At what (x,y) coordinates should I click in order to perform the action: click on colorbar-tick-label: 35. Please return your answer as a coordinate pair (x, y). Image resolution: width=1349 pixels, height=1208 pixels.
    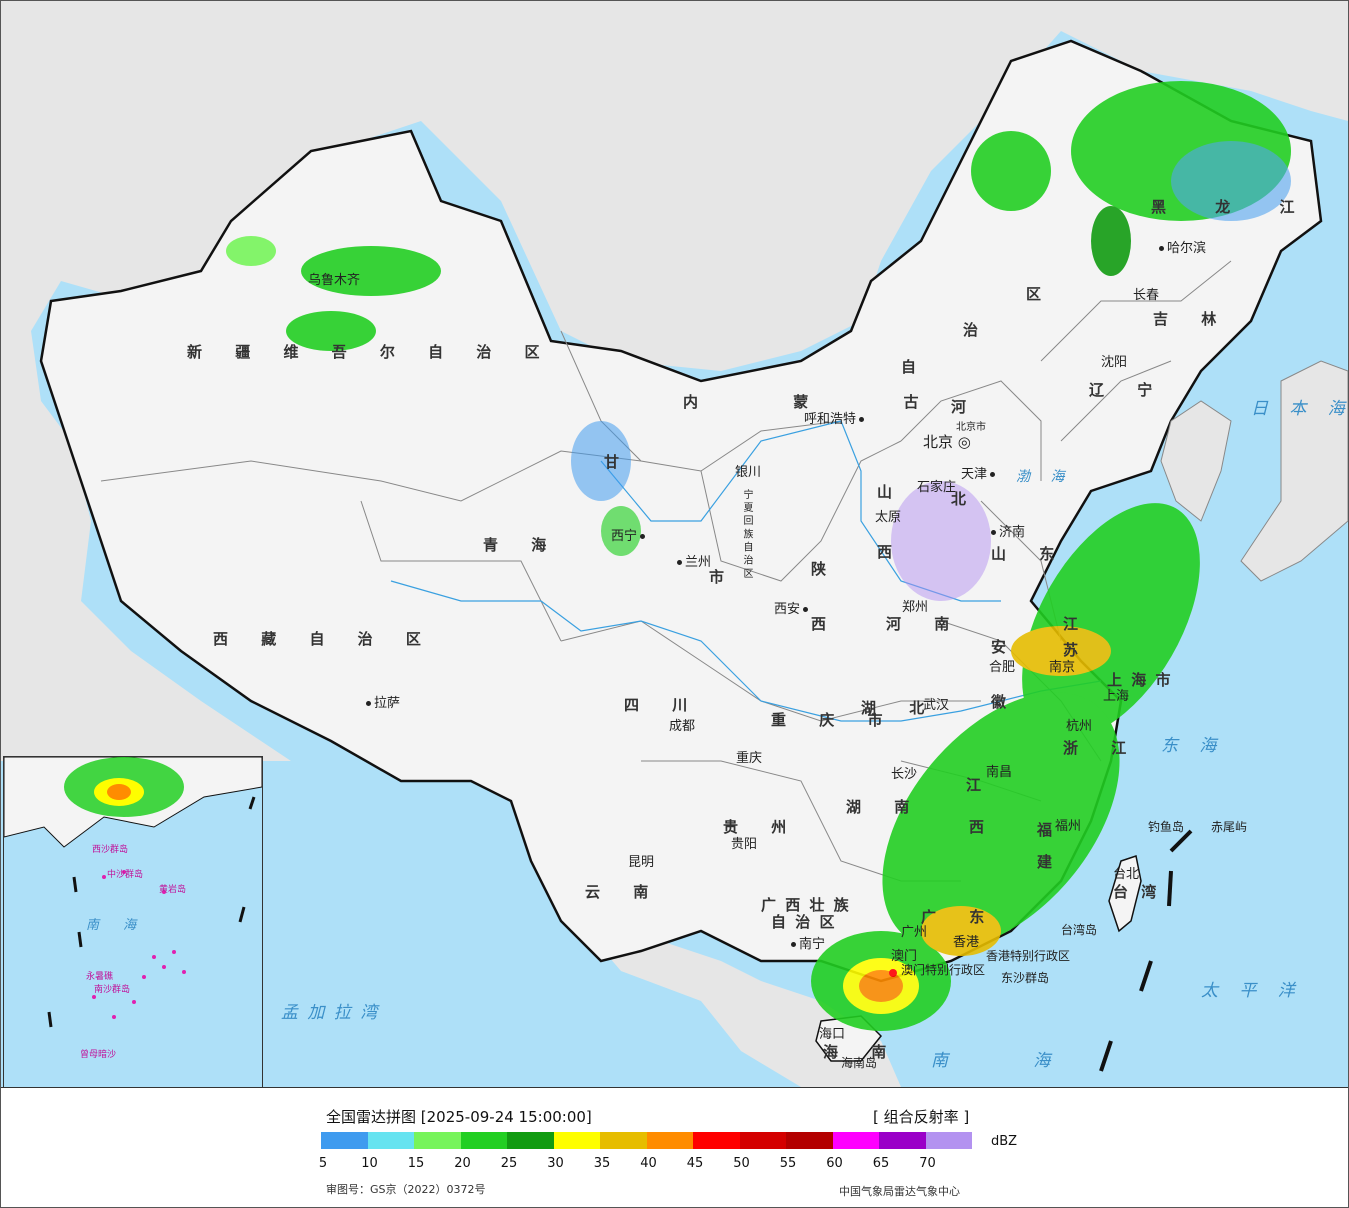
    Looking at the image, I should click on (602, 1163).